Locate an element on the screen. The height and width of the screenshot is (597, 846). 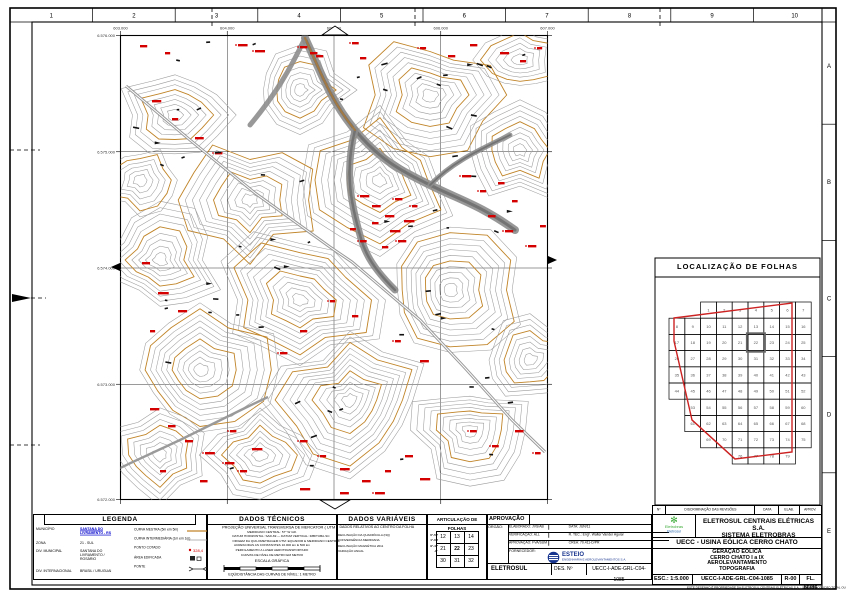
sheet-cell-number: 14 is located at coordinates (771, 326).